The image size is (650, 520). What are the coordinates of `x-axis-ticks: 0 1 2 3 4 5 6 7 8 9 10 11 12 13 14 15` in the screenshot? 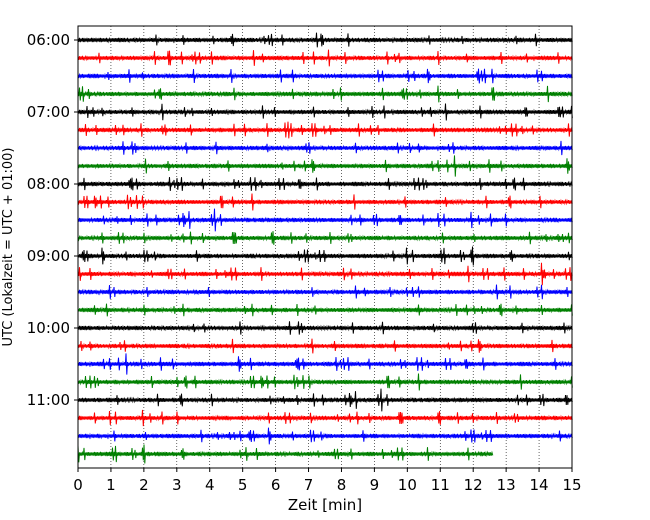 It's located at (327, 481).